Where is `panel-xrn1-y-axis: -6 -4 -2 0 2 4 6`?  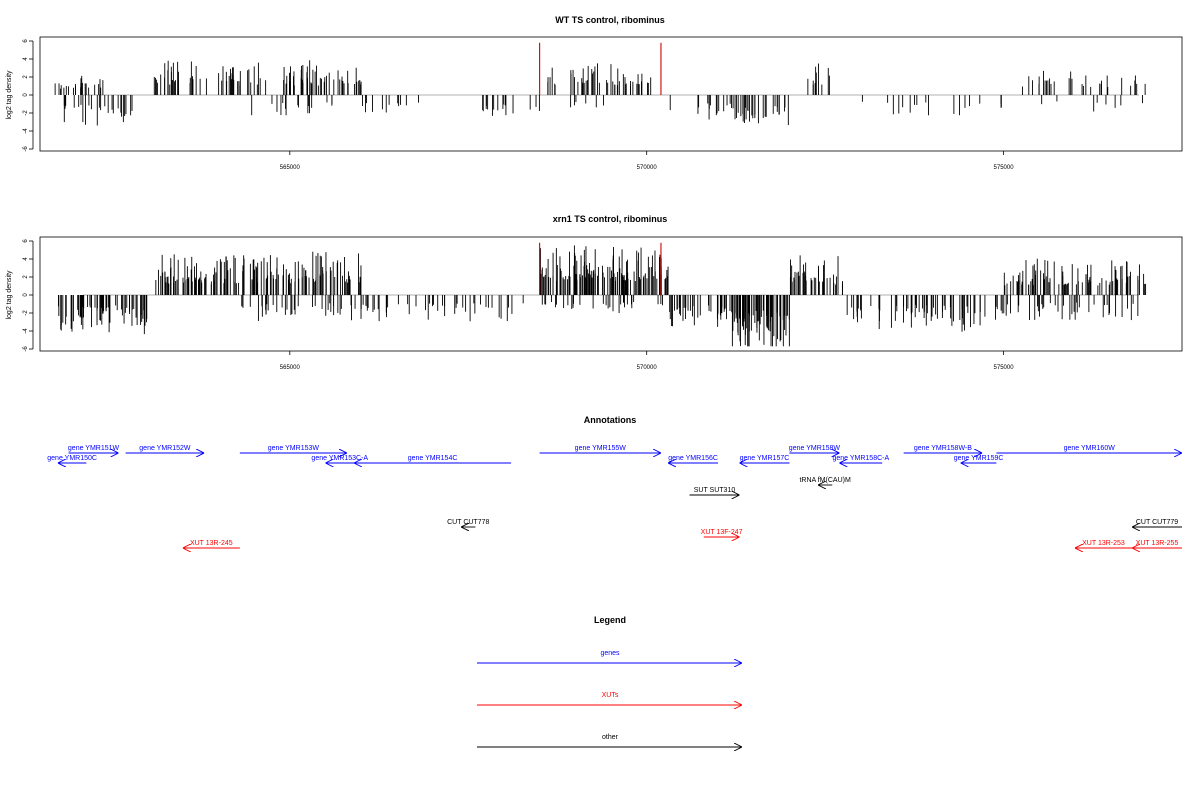
panel-xrn1-y-axis: -6 -4 -2 0 2 4 6 is located at coordinates (28, 295).